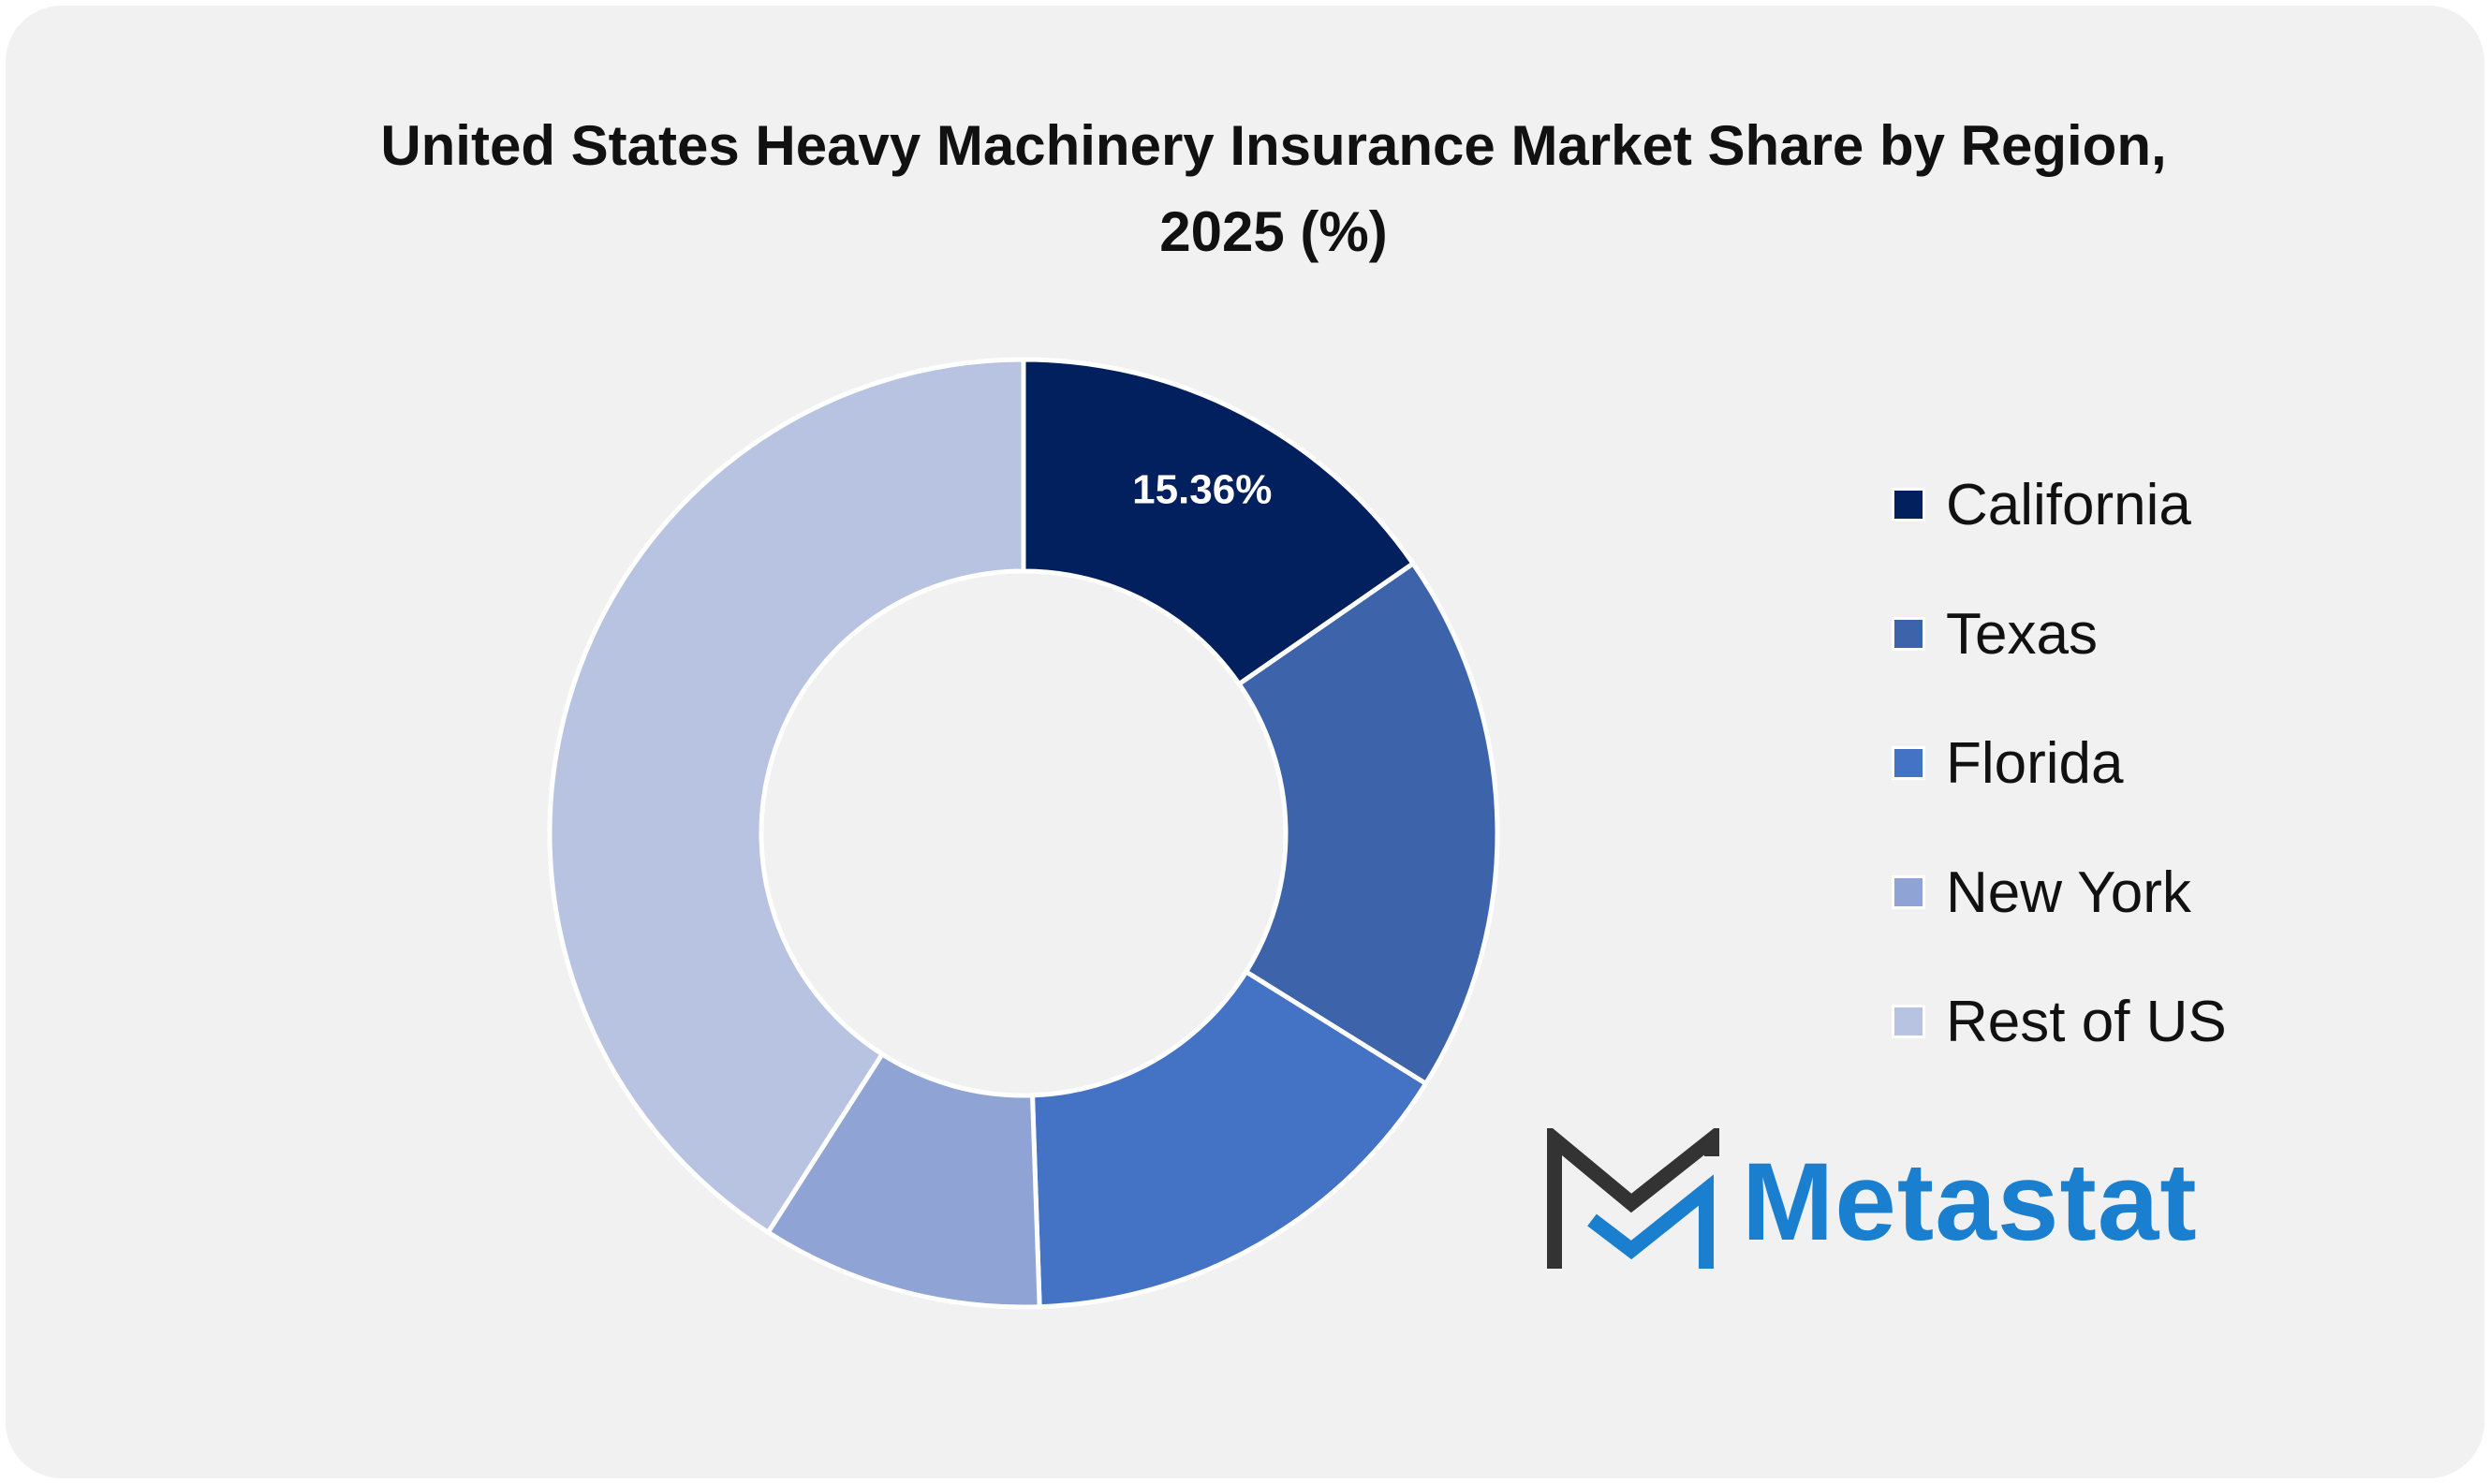  Describe the element at coordinates (2068, 892) in the screenshot. I see `legend-label: New York` at that location.